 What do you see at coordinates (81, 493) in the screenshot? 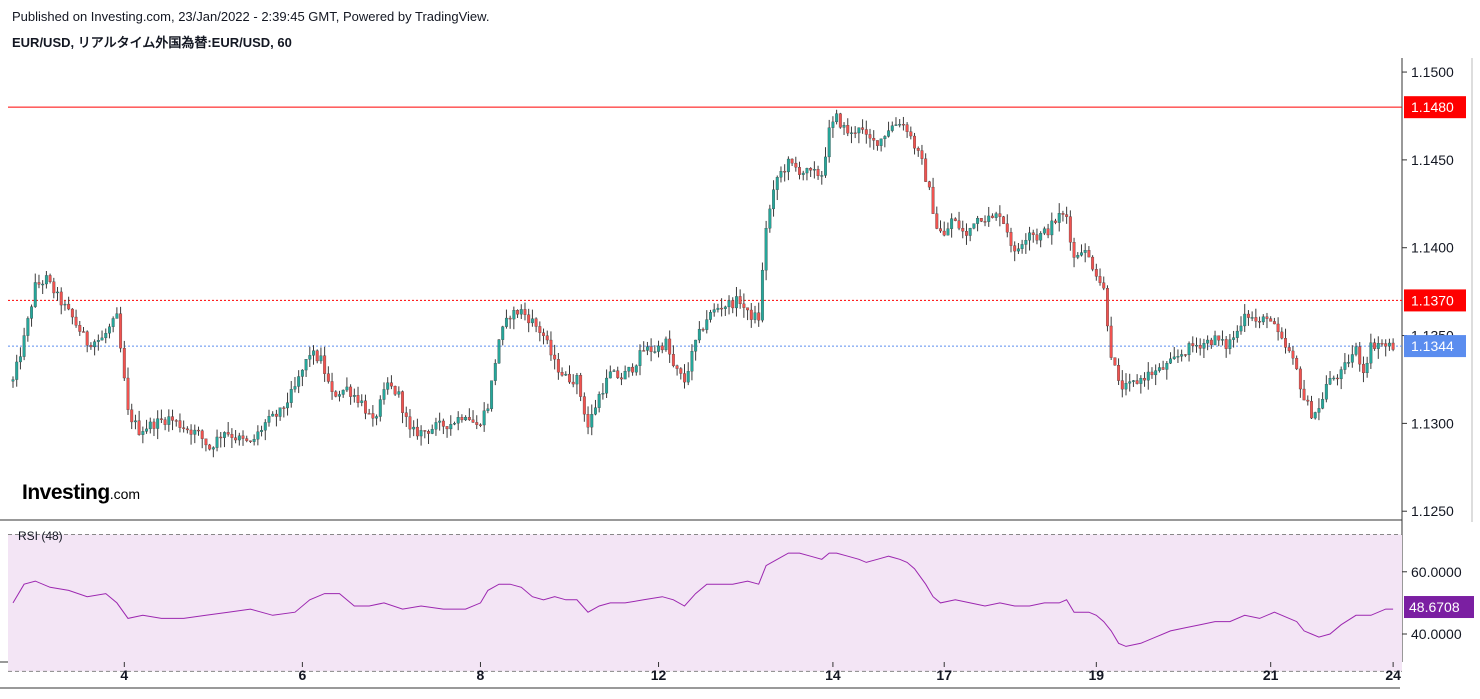
I see `investing-logo: Investing.com` at bounding box center [81, 493].